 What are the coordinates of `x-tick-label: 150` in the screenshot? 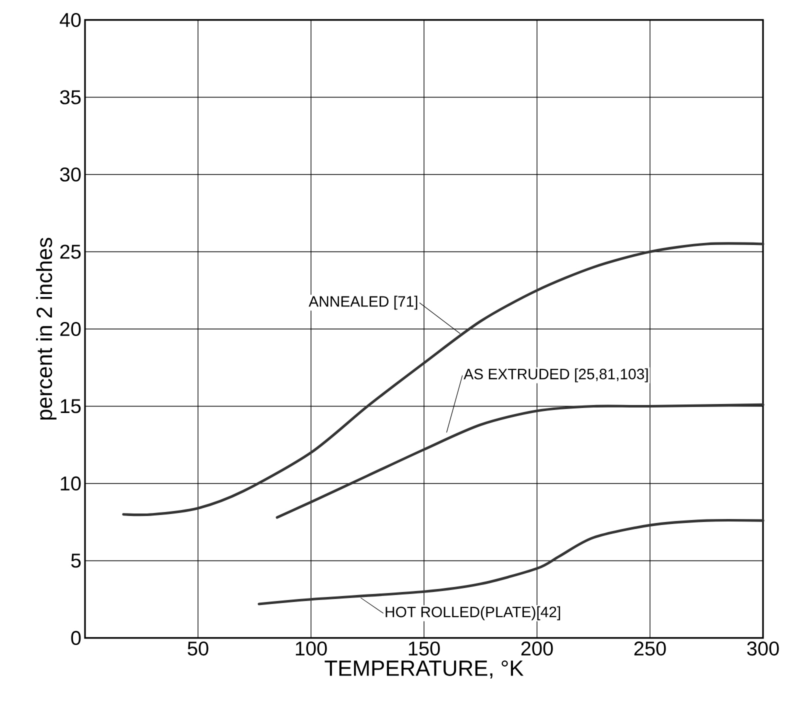 It's located at (424, 649).